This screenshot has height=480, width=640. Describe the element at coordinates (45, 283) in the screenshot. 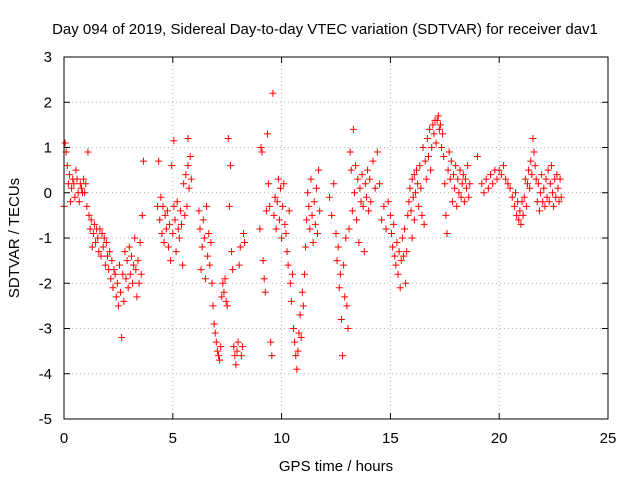

I see `y-tick-label: -2` at that location.